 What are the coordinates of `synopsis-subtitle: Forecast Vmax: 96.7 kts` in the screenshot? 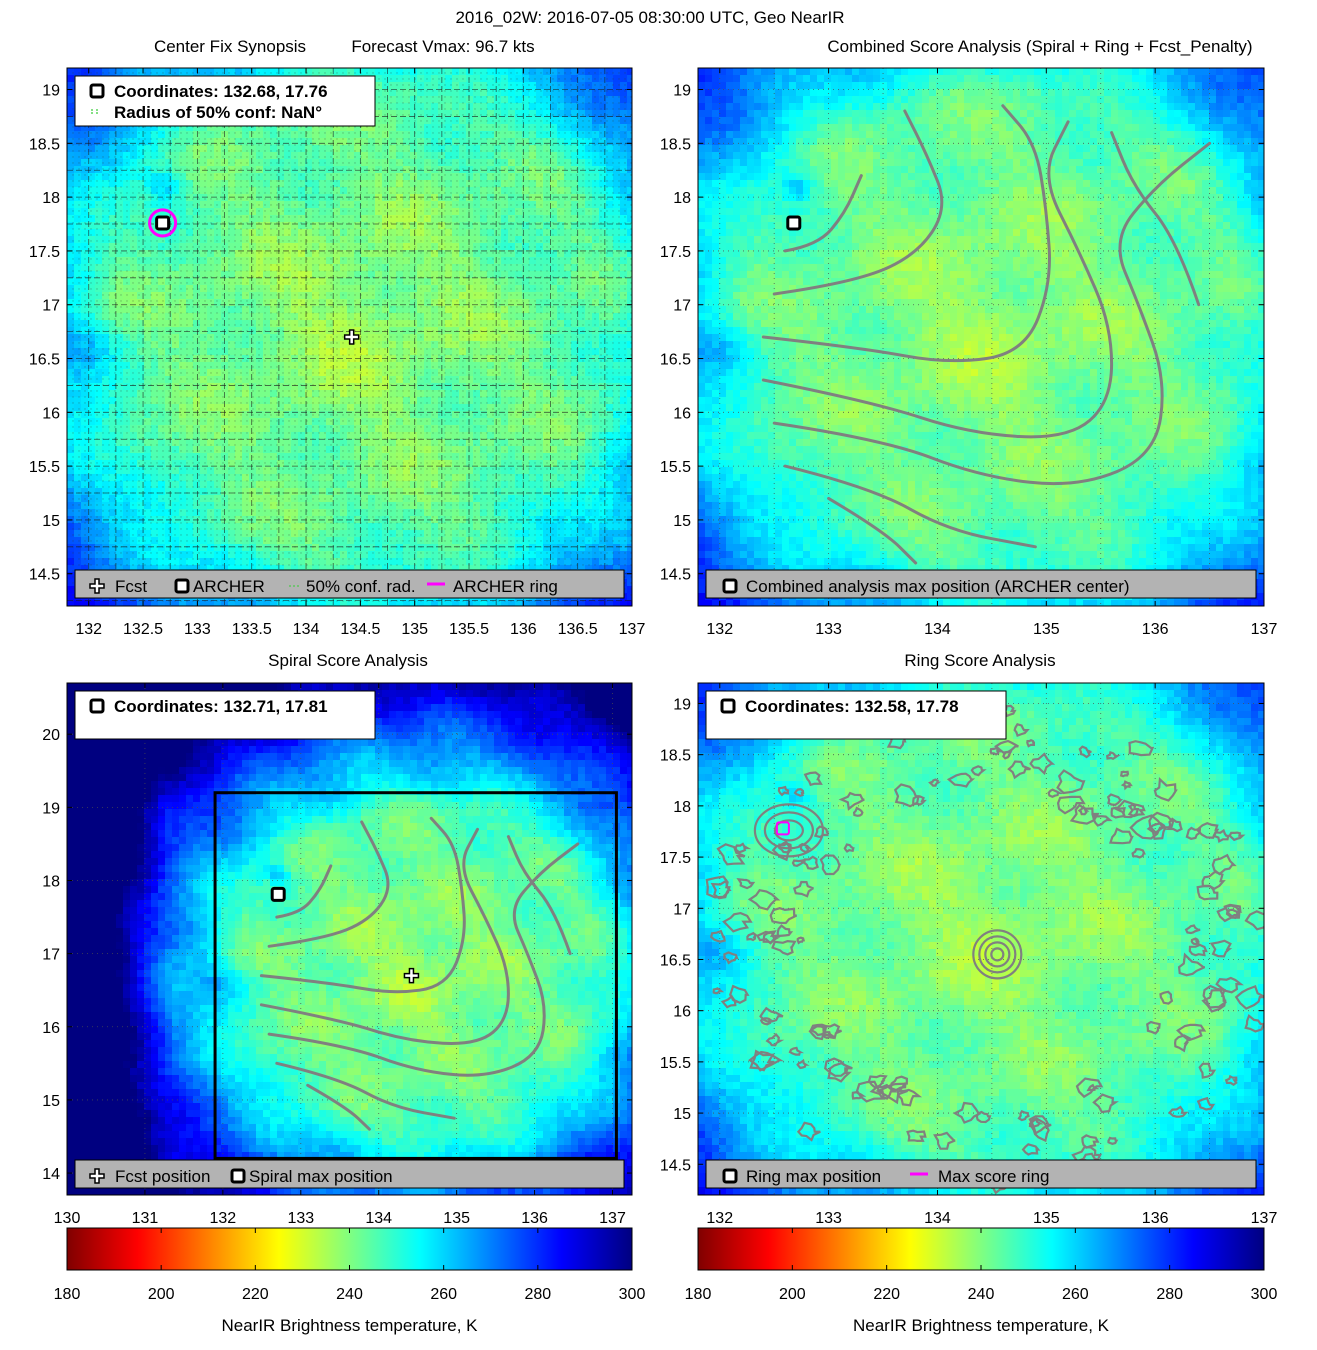 It's located at (442, 46).